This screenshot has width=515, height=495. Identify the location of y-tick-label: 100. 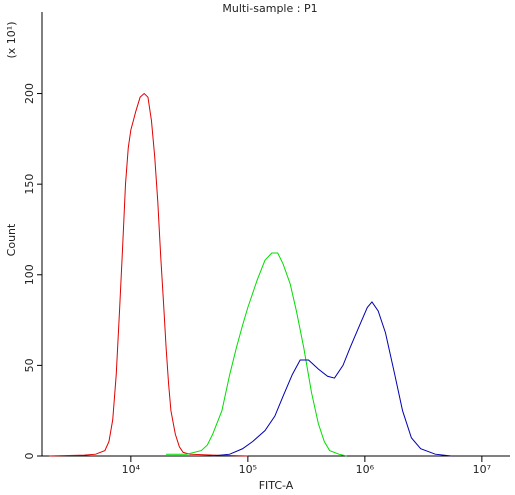
(29, 274).